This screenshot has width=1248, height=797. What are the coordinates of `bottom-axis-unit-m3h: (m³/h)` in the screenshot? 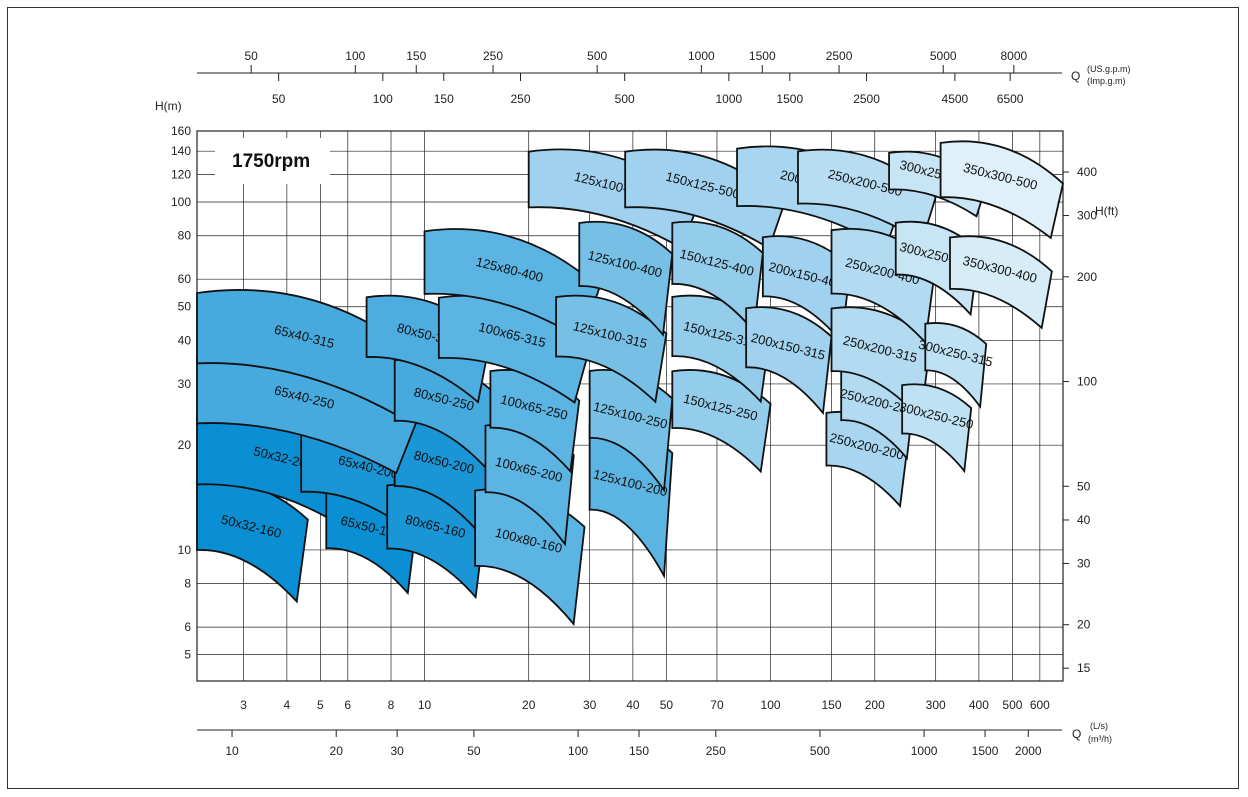 It's located at (1100, 739).